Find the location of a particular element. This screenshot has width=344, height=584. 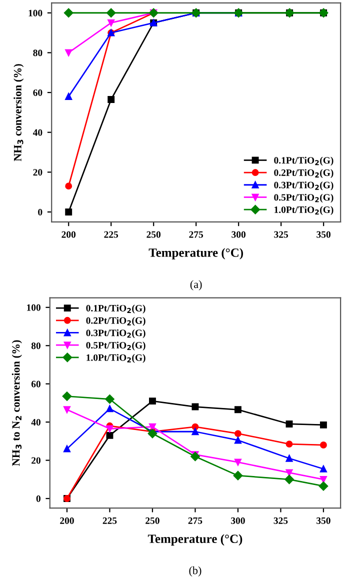

text: (a) is located at coordinates (196, 285).